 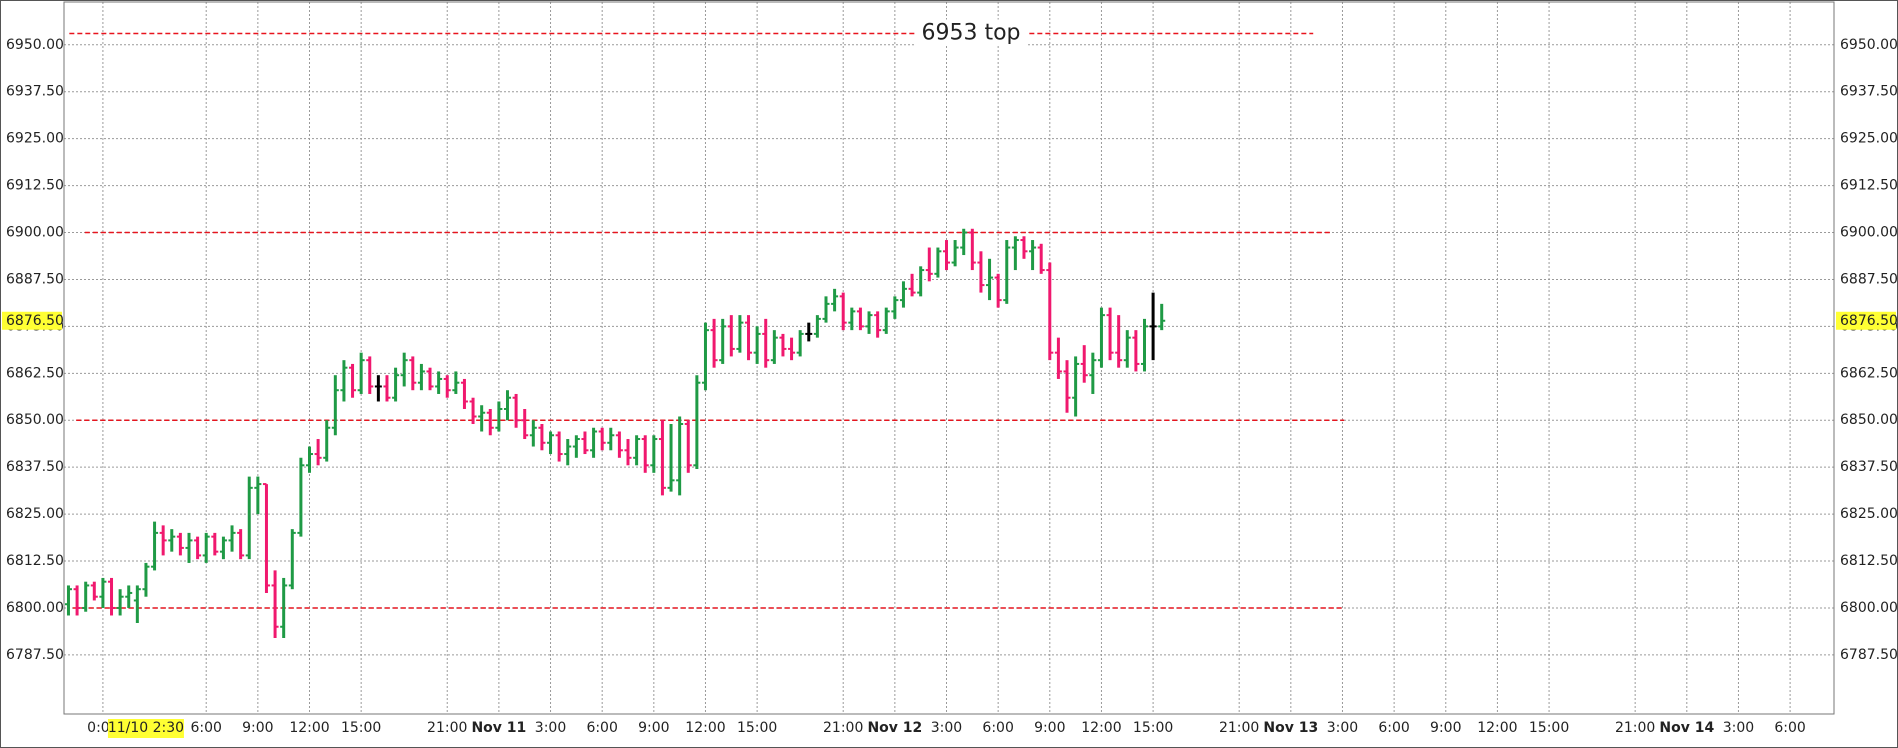 I want to click on y-tick-label-right: 6912.50, so click(x=1869, y=186).